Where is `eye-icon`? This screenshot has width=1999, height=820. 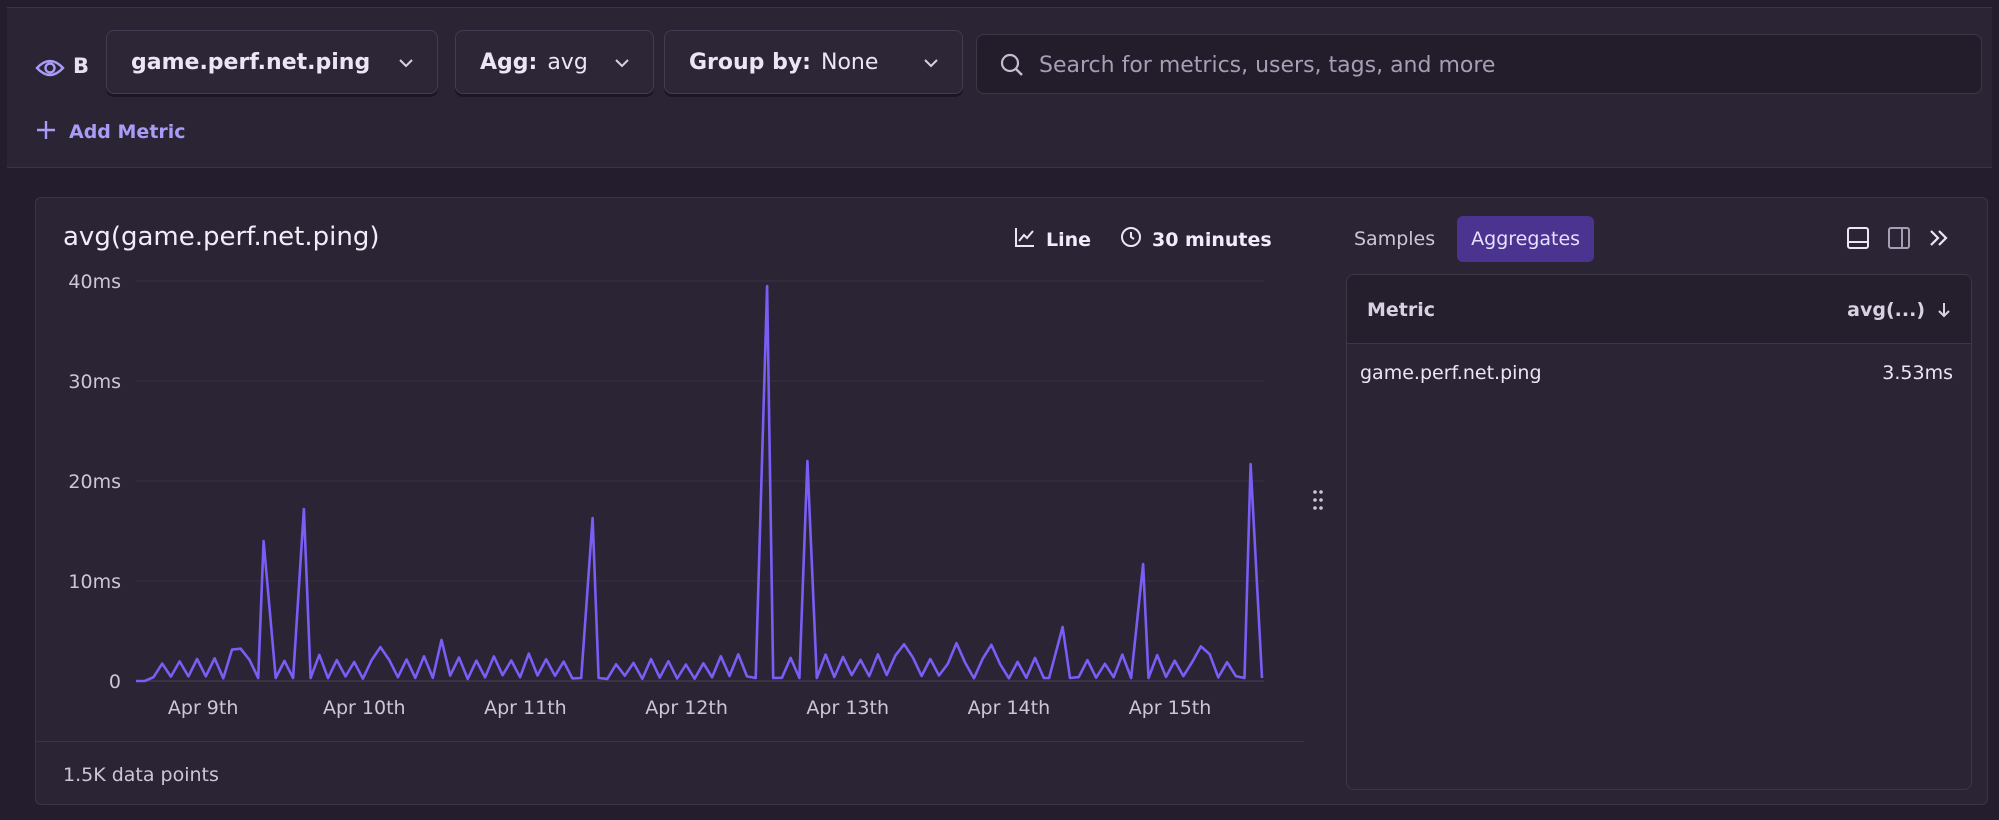
eye-icon is located at coordinates (50, 68).